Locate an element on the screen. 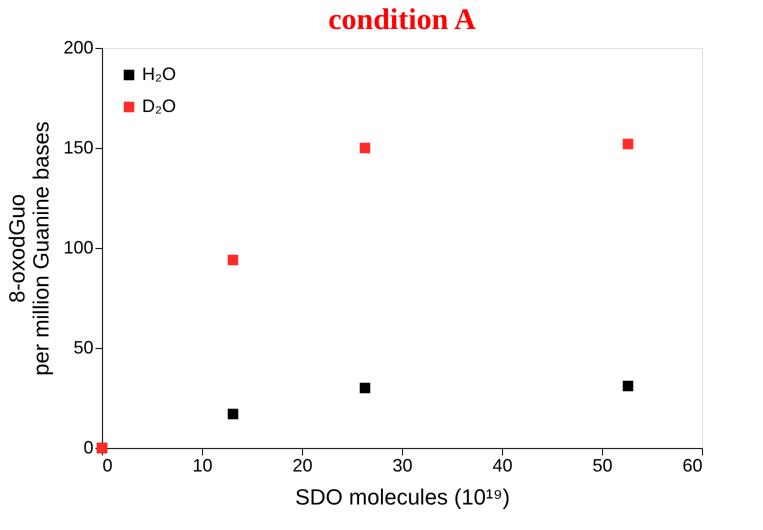 This screenshot has height=530, width=763. y-tick-label: 50 is located at coordinates (83, 348).